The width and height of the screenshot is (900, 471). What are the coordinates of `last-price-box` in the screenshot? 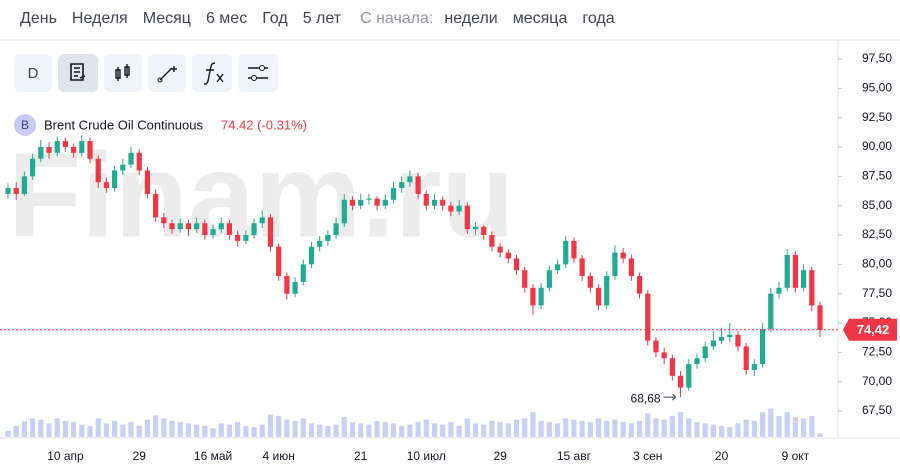 It's located at (870, 329).